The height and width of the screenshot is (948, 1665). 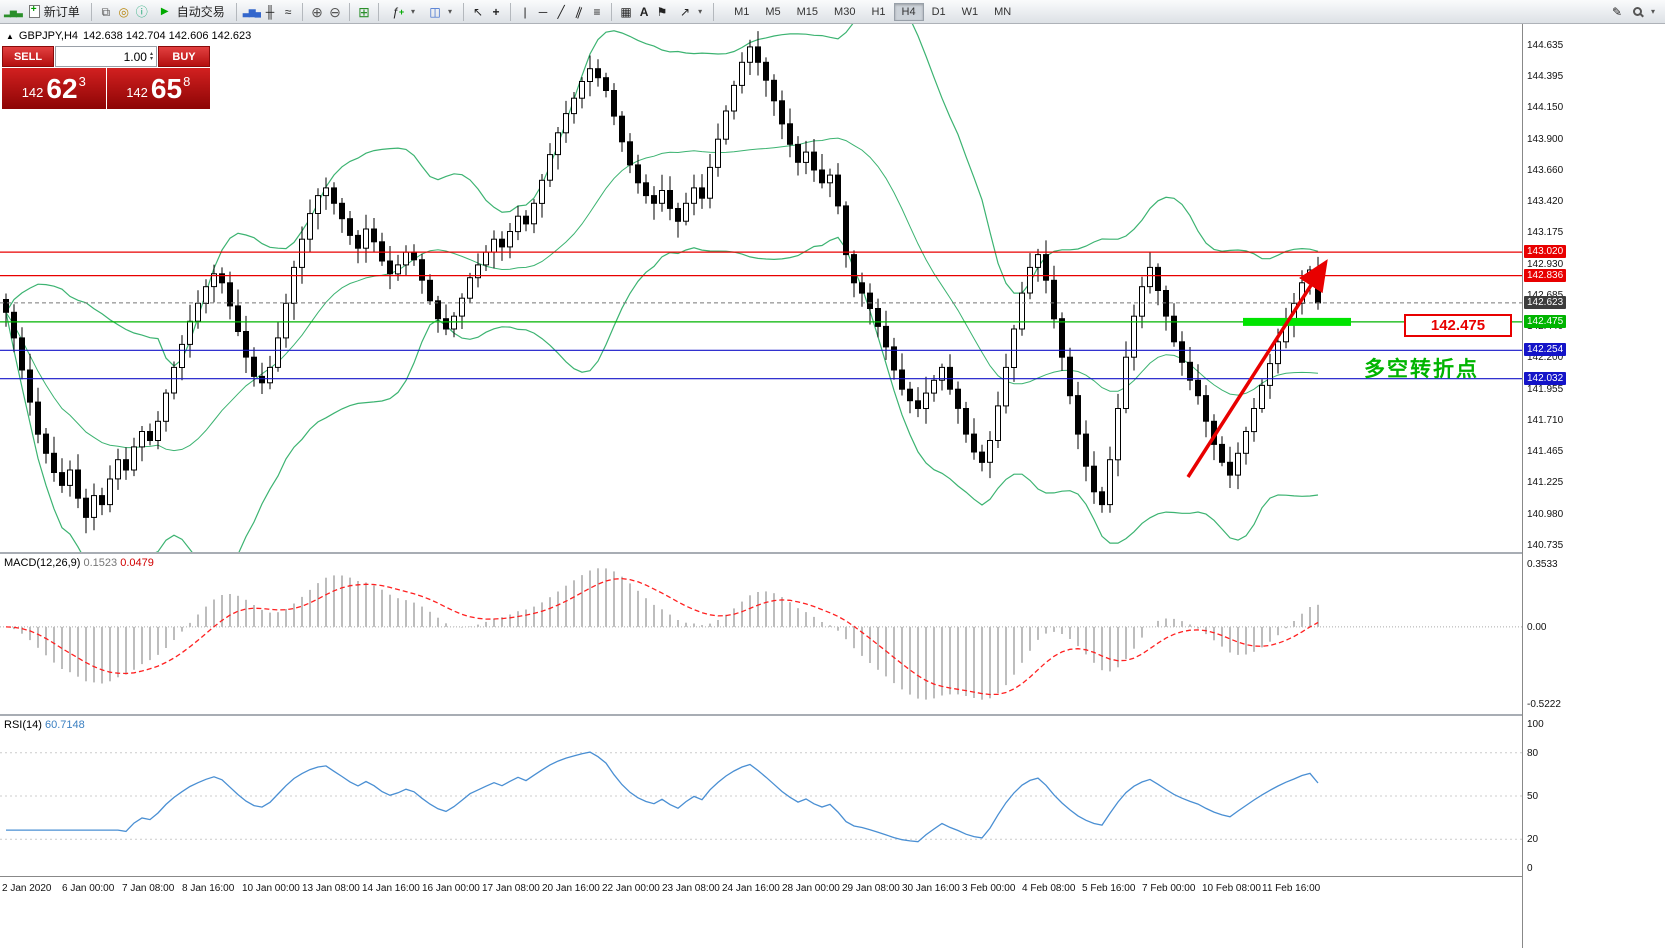 I want to click on support-zone-bar, so click(x=1297, y=321).